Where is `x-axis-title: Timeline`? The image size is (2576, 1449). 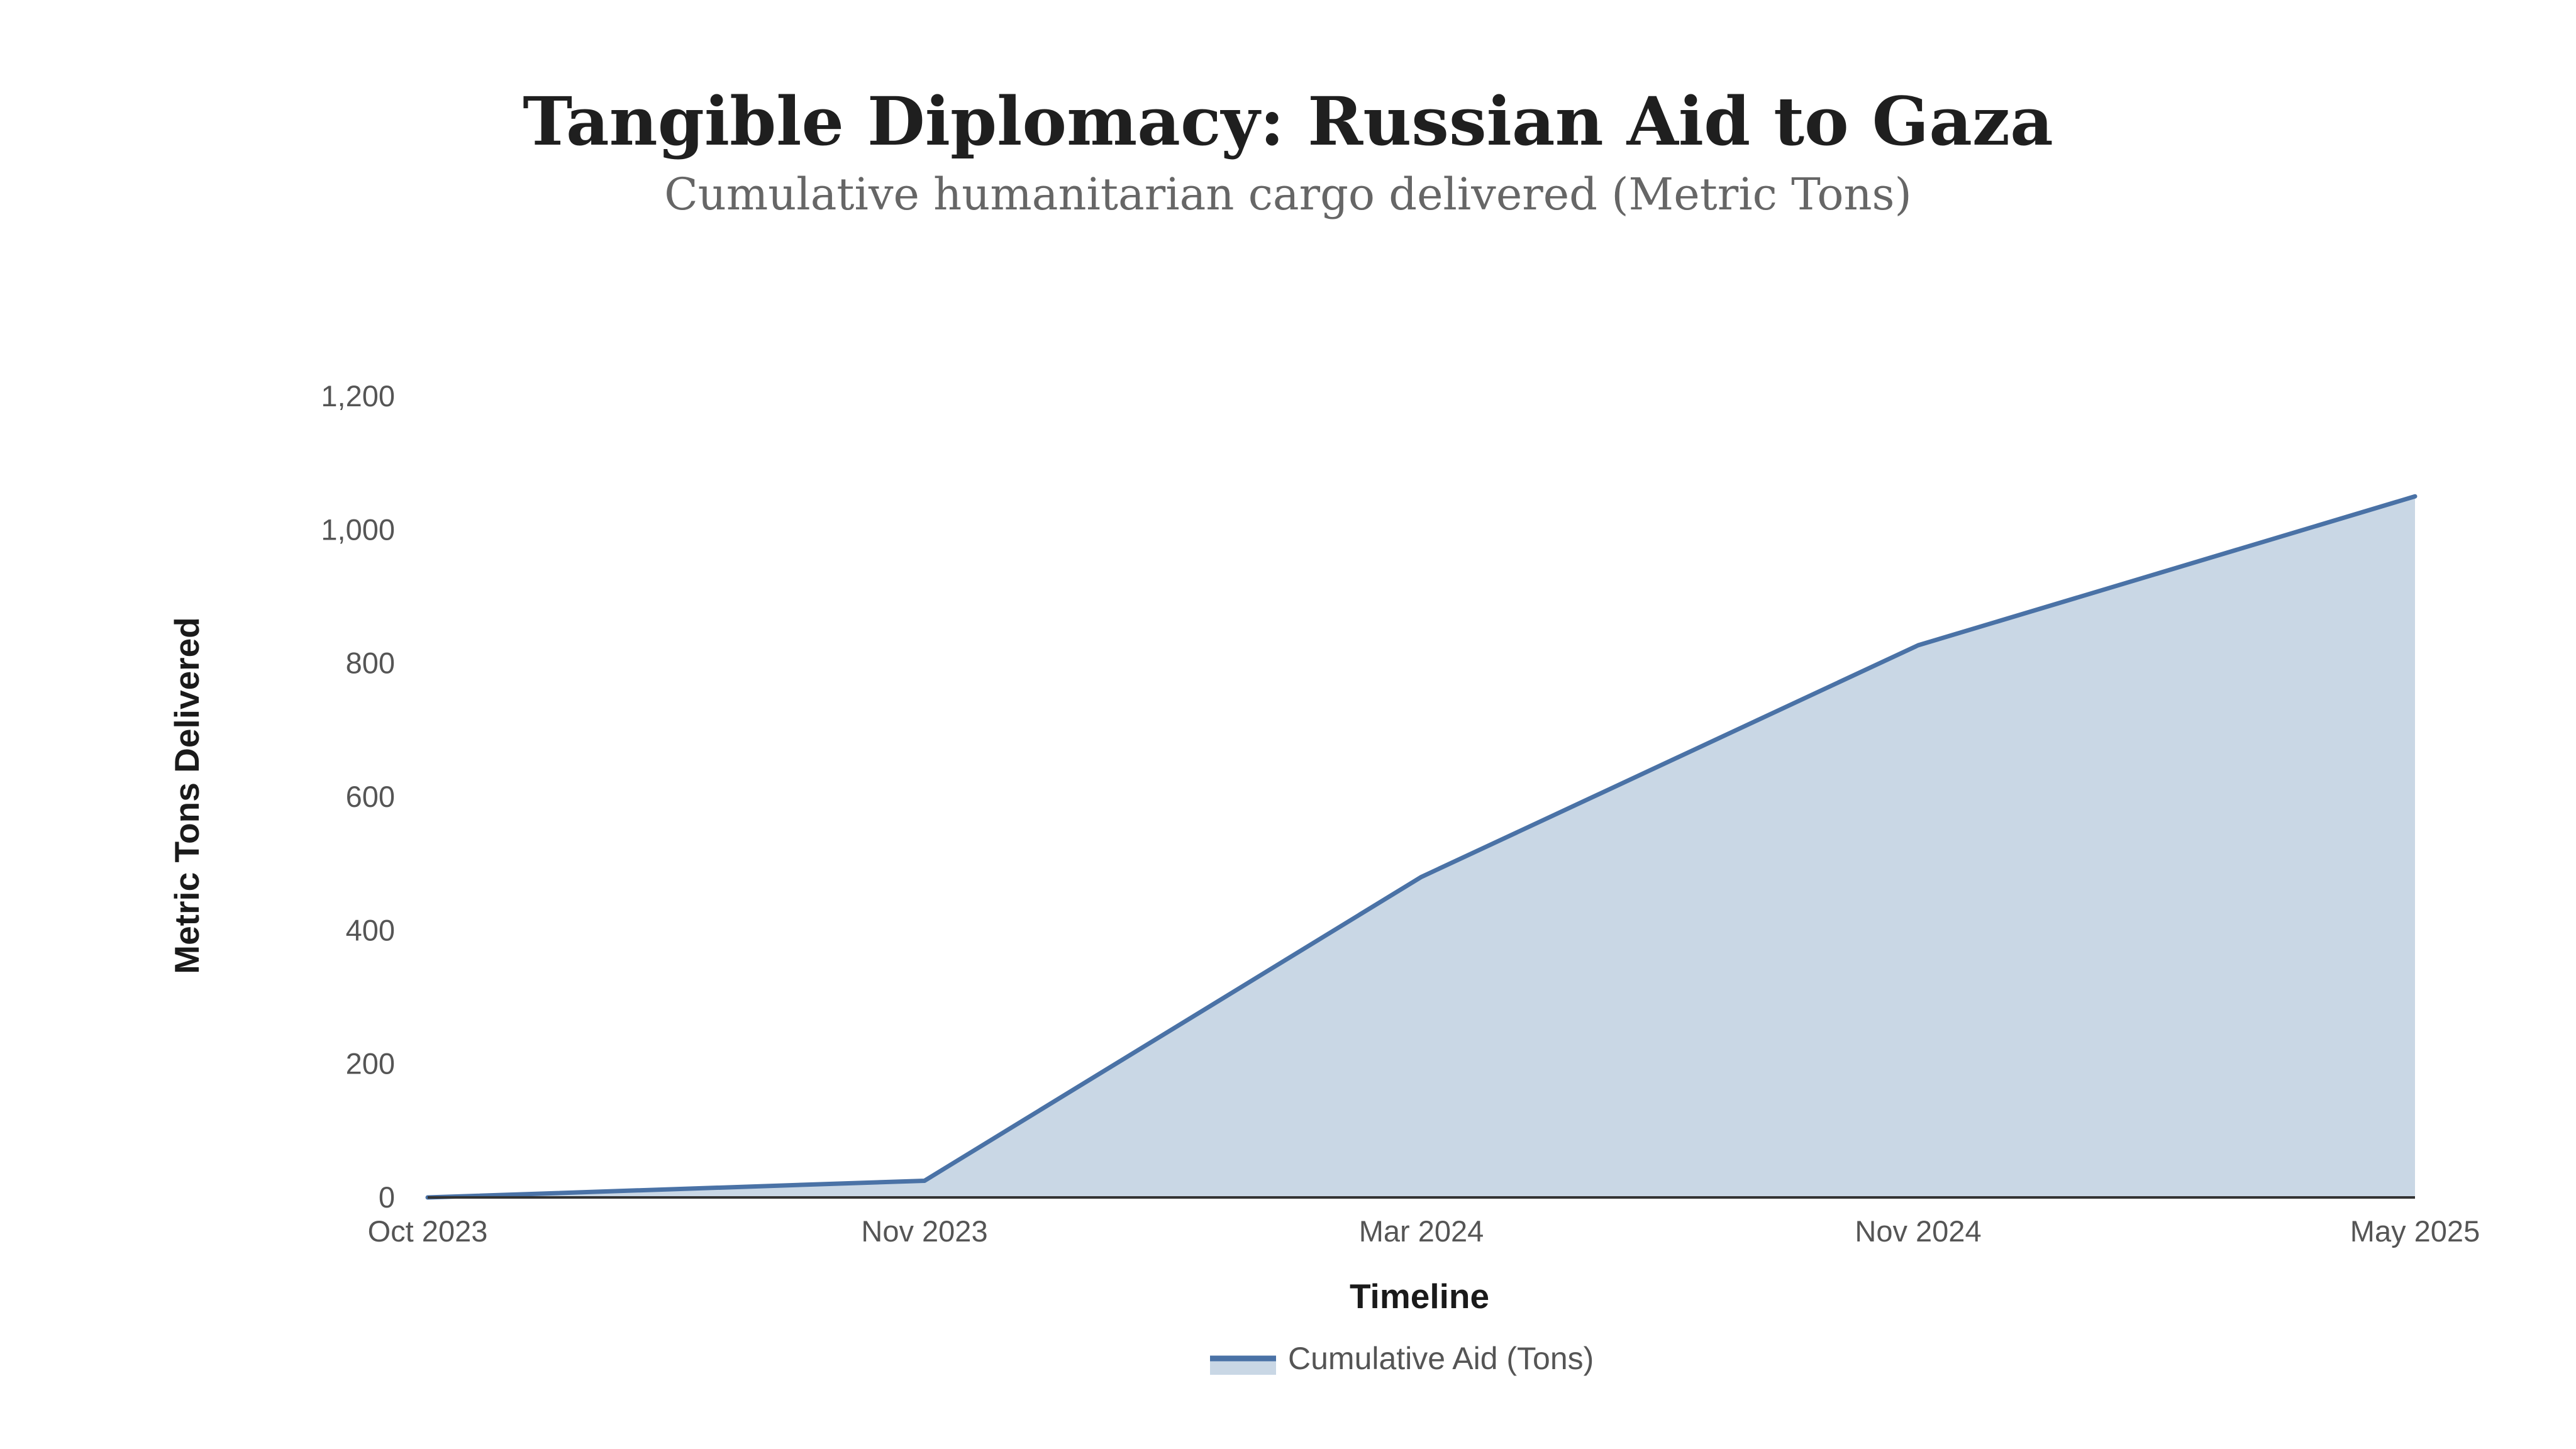
x-axis-title: Timeline is located at coordinates (1419, 1296).